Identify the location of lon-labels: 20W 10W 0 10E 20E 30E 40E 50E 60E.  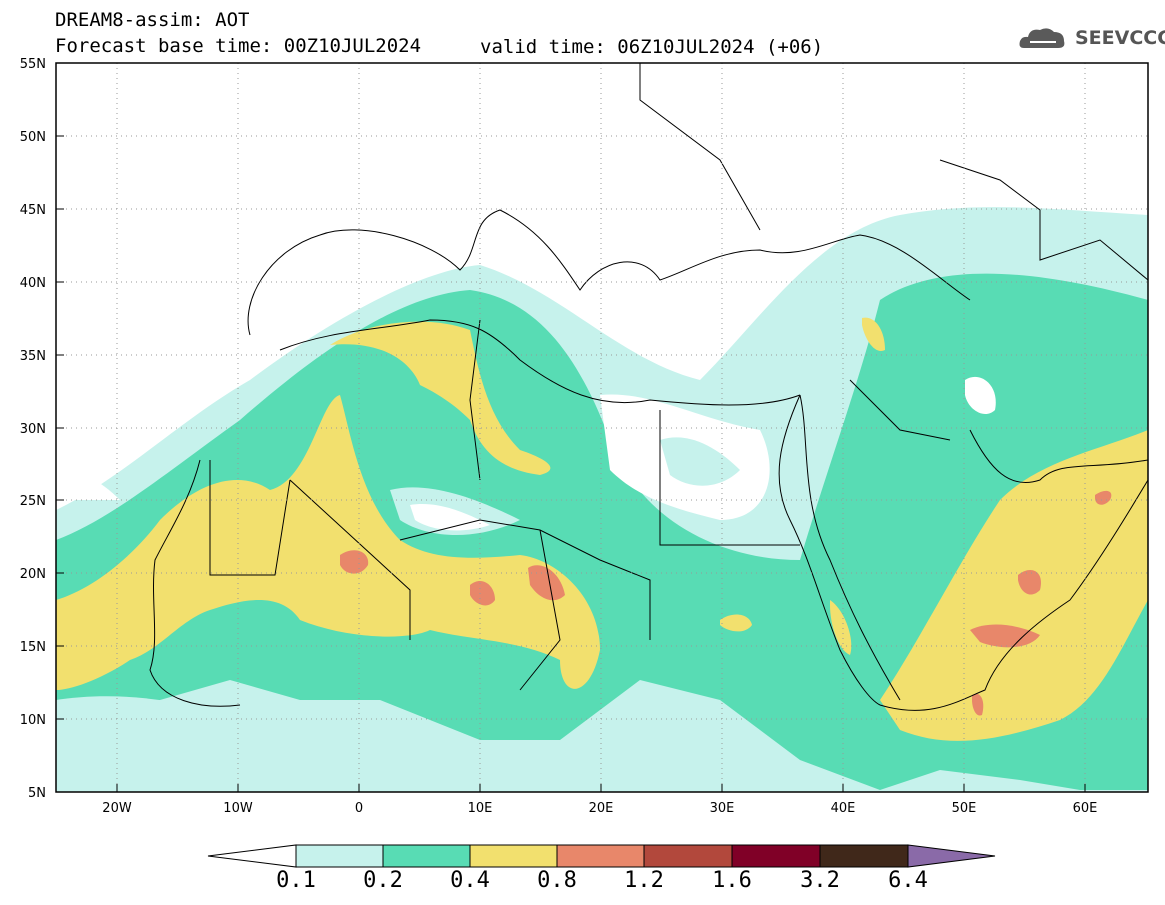
(599, 808).